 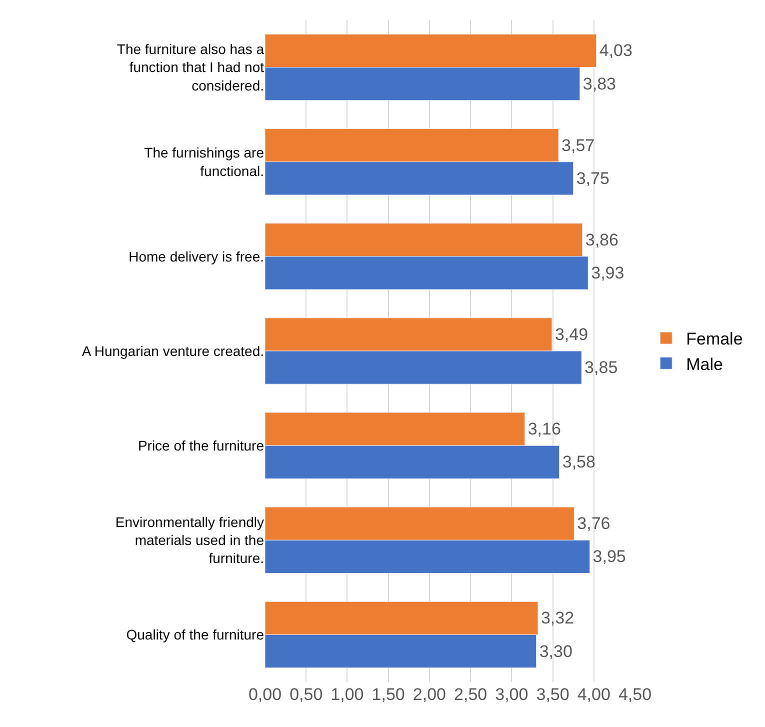 What do you see at coordinates (599, 84) in the screenshot?
I see `data-label: 3,83` at bounding box center [599, 84].